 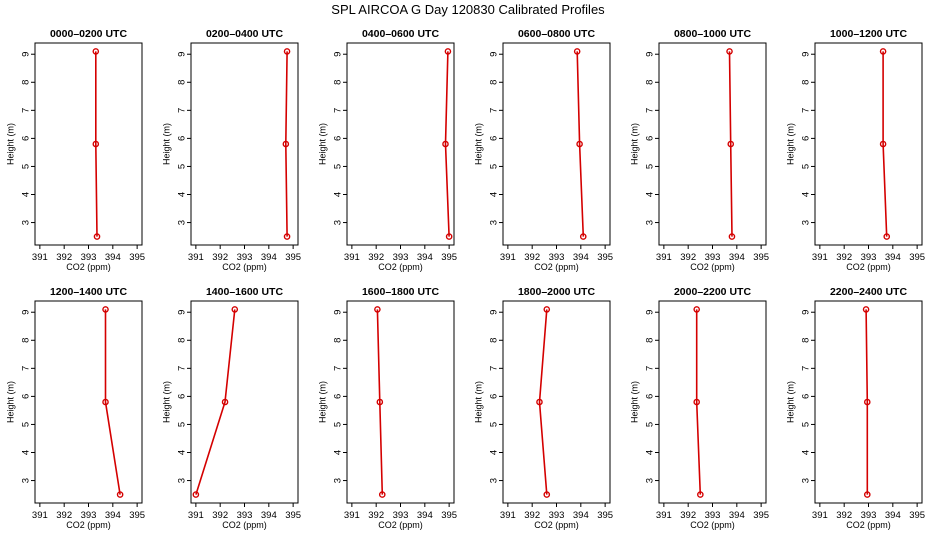 What do you see at coordinates (400, 292) in the screenshot?
I see `panel-title: 1600–1800 UTC` at bounding box center [400, 292].